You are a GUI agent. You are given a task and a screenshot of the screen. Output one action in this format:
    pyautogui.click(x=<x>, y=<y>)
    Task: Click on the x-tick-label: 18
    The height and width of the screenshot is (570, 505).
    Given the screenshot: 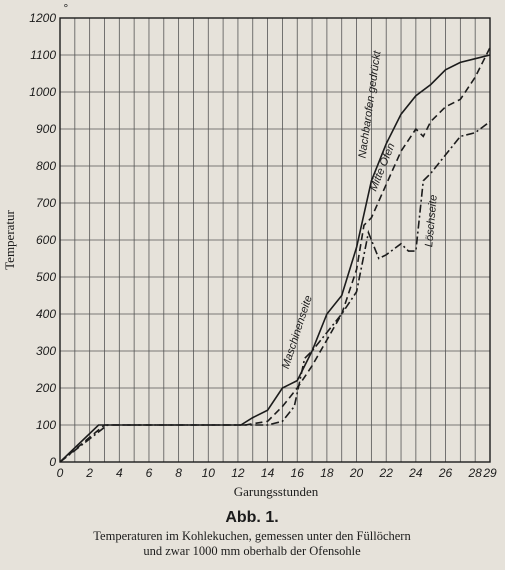 What is the action you would take?
    pyautogui.click(x=327, y=473)
    